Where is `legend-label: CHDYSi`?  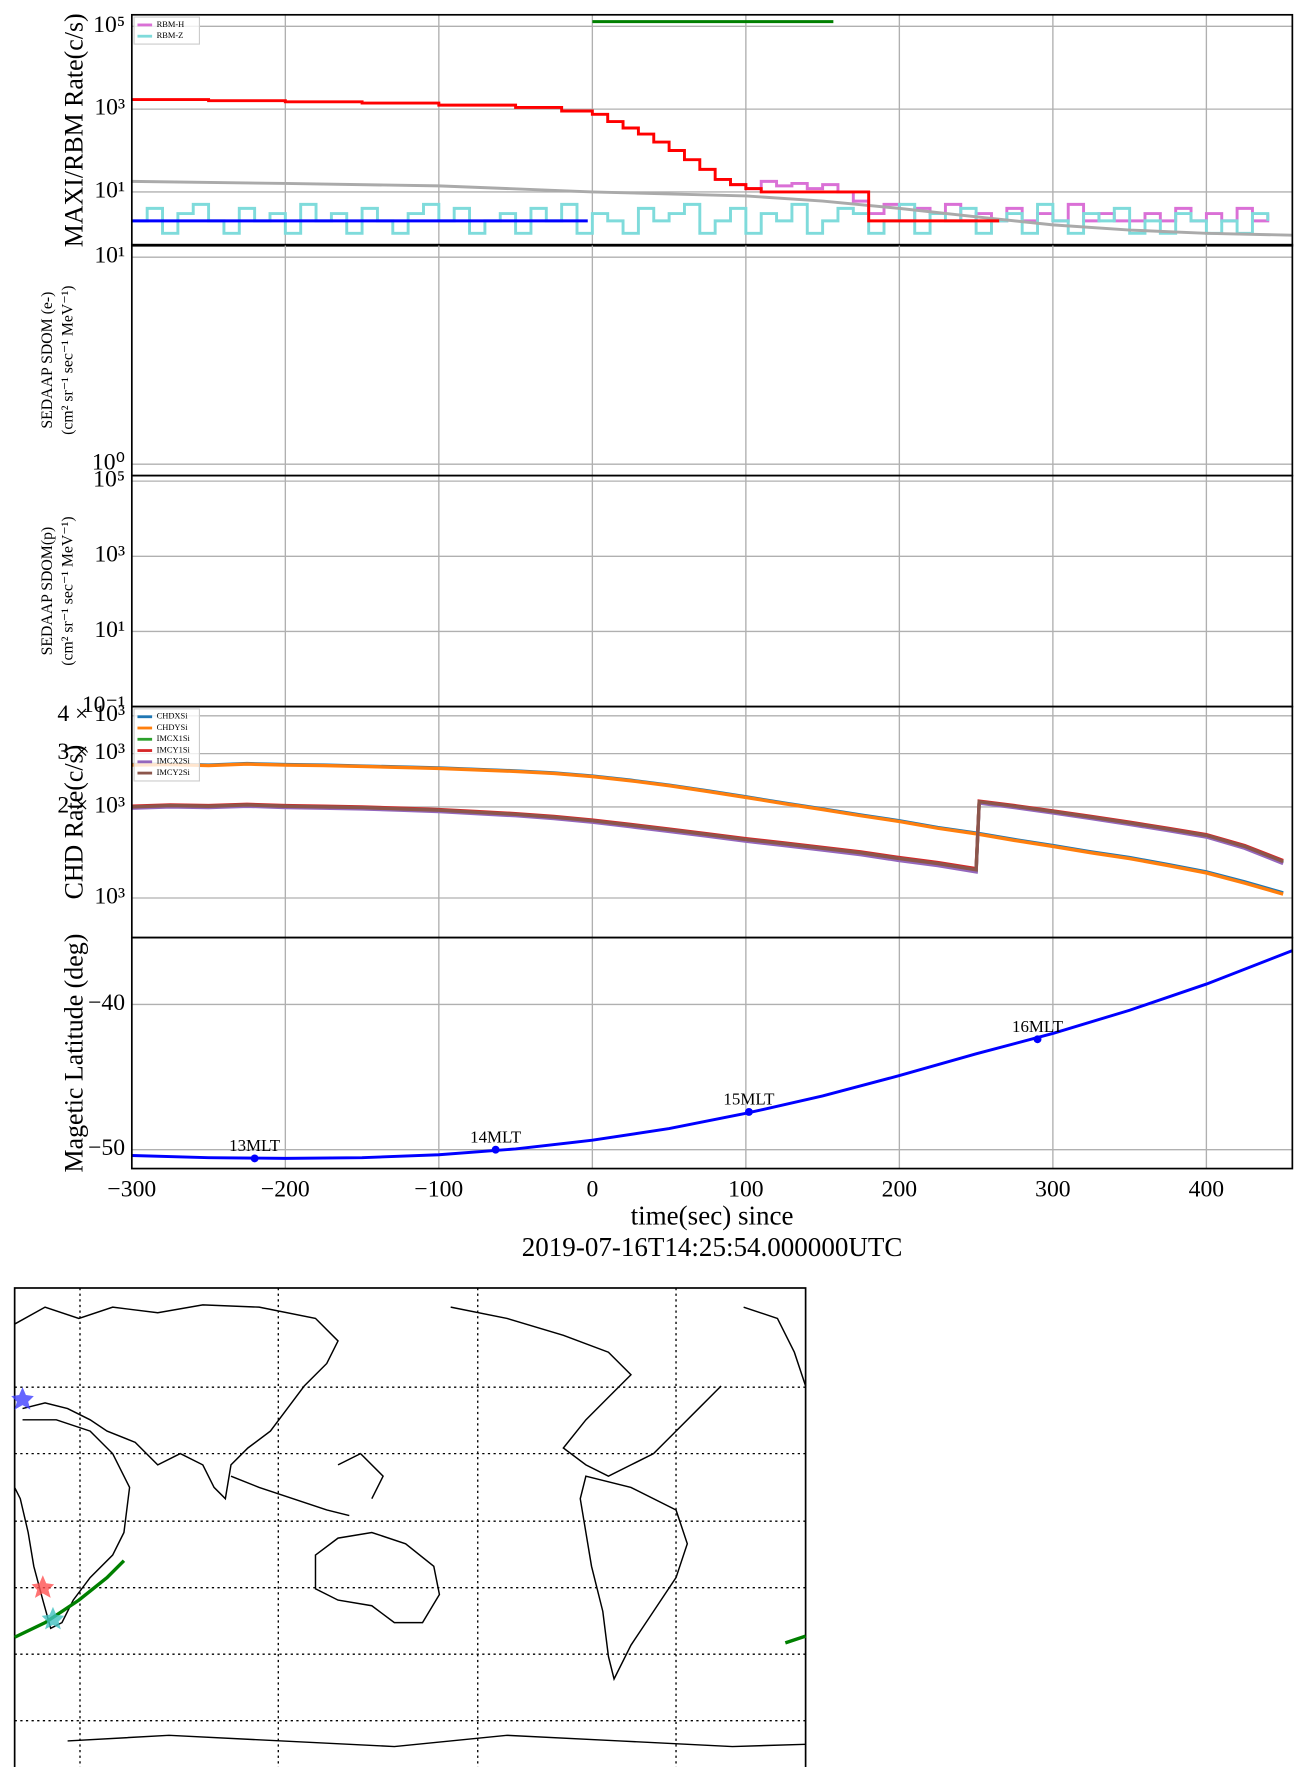 legend-label: CHDYSi is located at coordinates (173, 727).